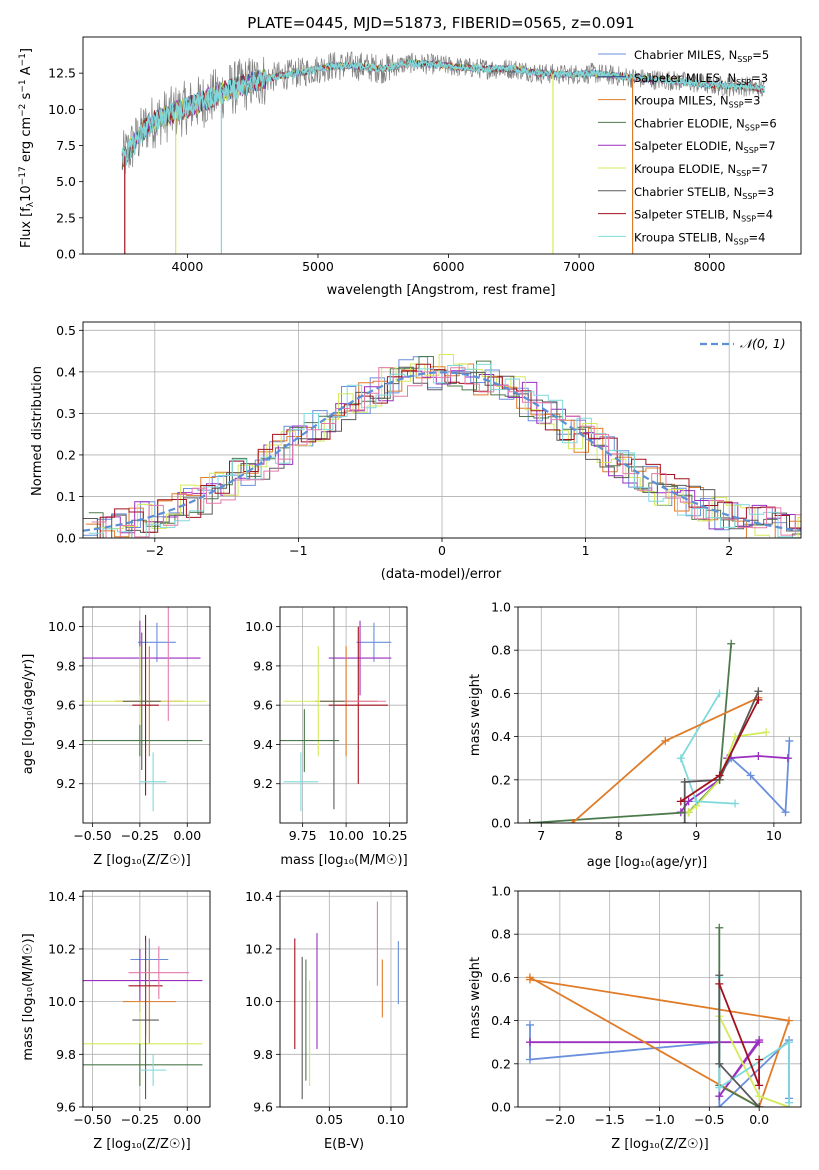 This screenshot has width=819, height=1170. I want to click on xtick-label: 0.00, so click(187, 1119).